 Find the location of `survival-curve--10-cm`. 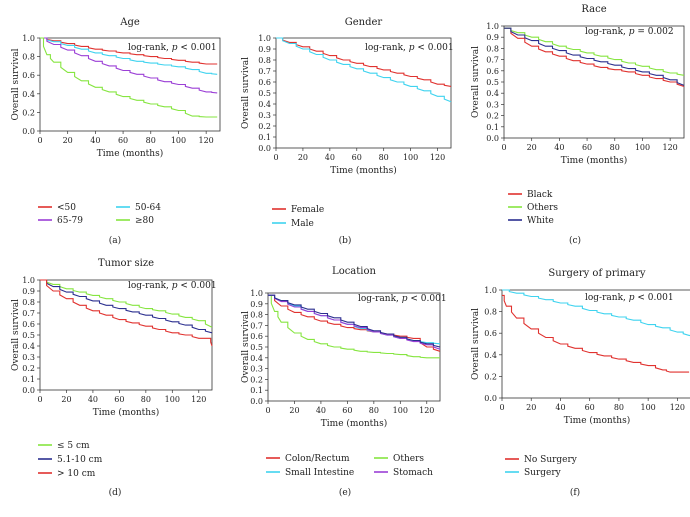

survival-curve--10-cm is located at coordinates (126, 313).